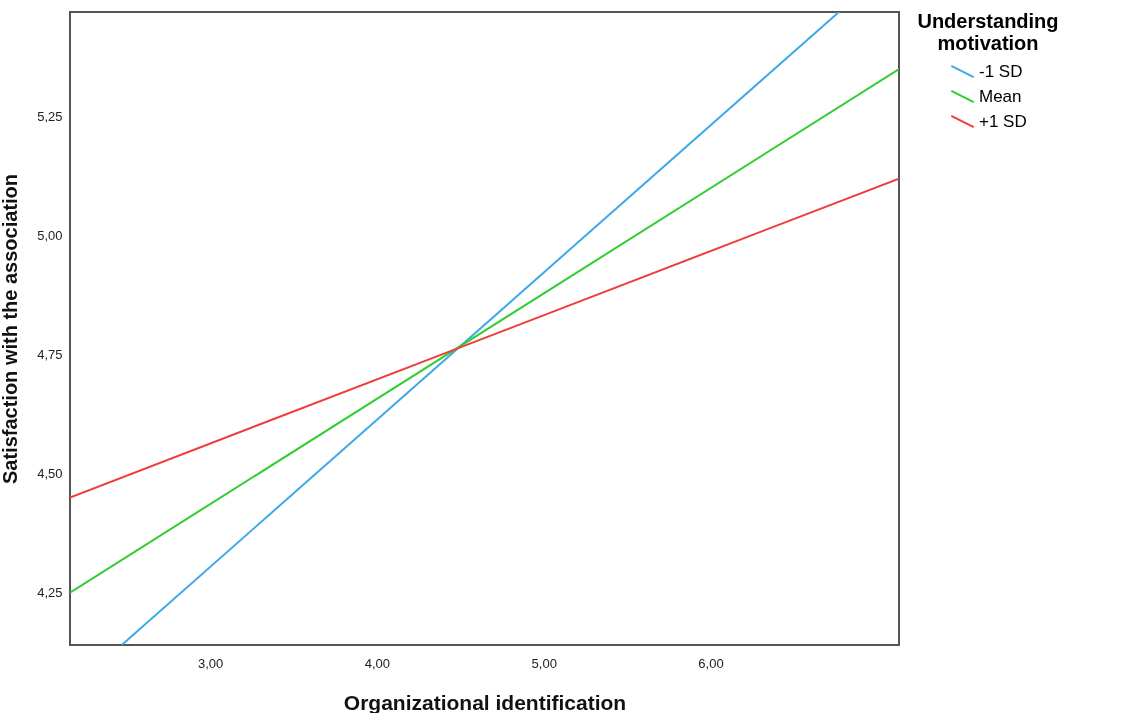  What do you see at coordinates (210, 663) in the screenshot?
I see `x-tick-label: 3,00` at bounding box center [210, 663].